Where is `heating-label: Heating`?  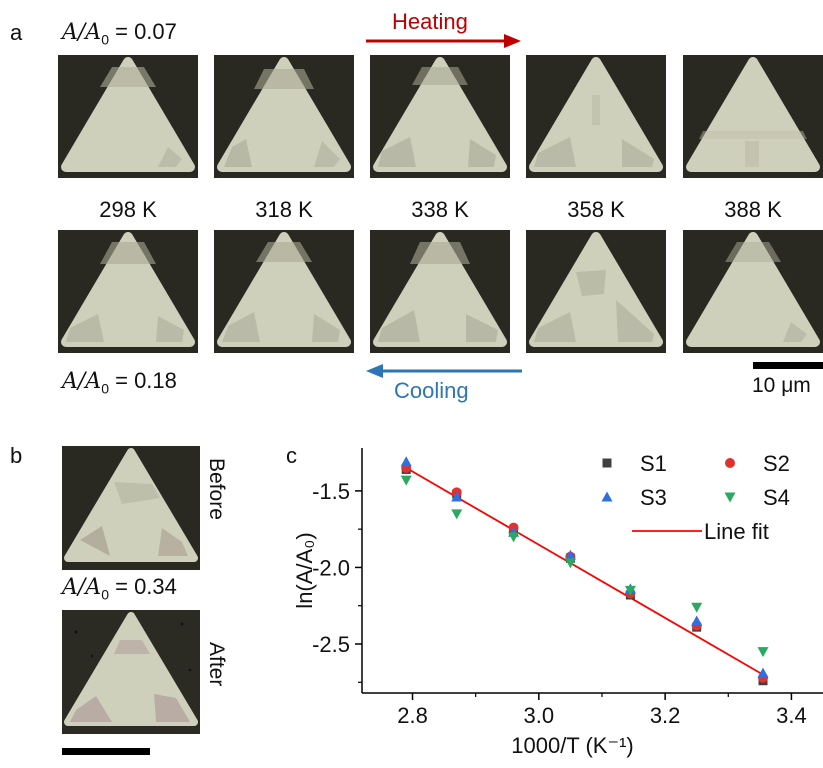 heating-label: Heating is located at coordinates (430, 21).